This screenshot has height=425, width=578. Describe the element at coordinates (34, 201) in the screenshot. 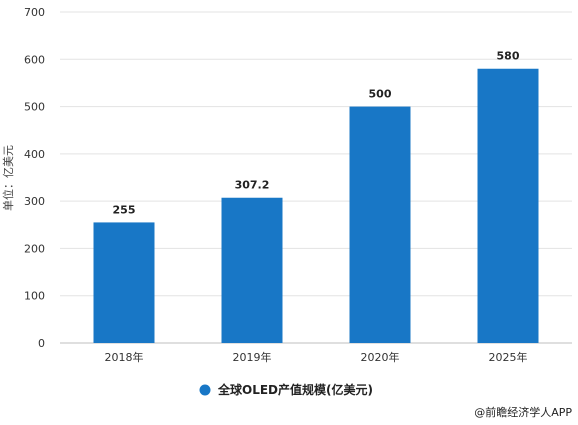

I see `y-tick-label: 300` at that location.